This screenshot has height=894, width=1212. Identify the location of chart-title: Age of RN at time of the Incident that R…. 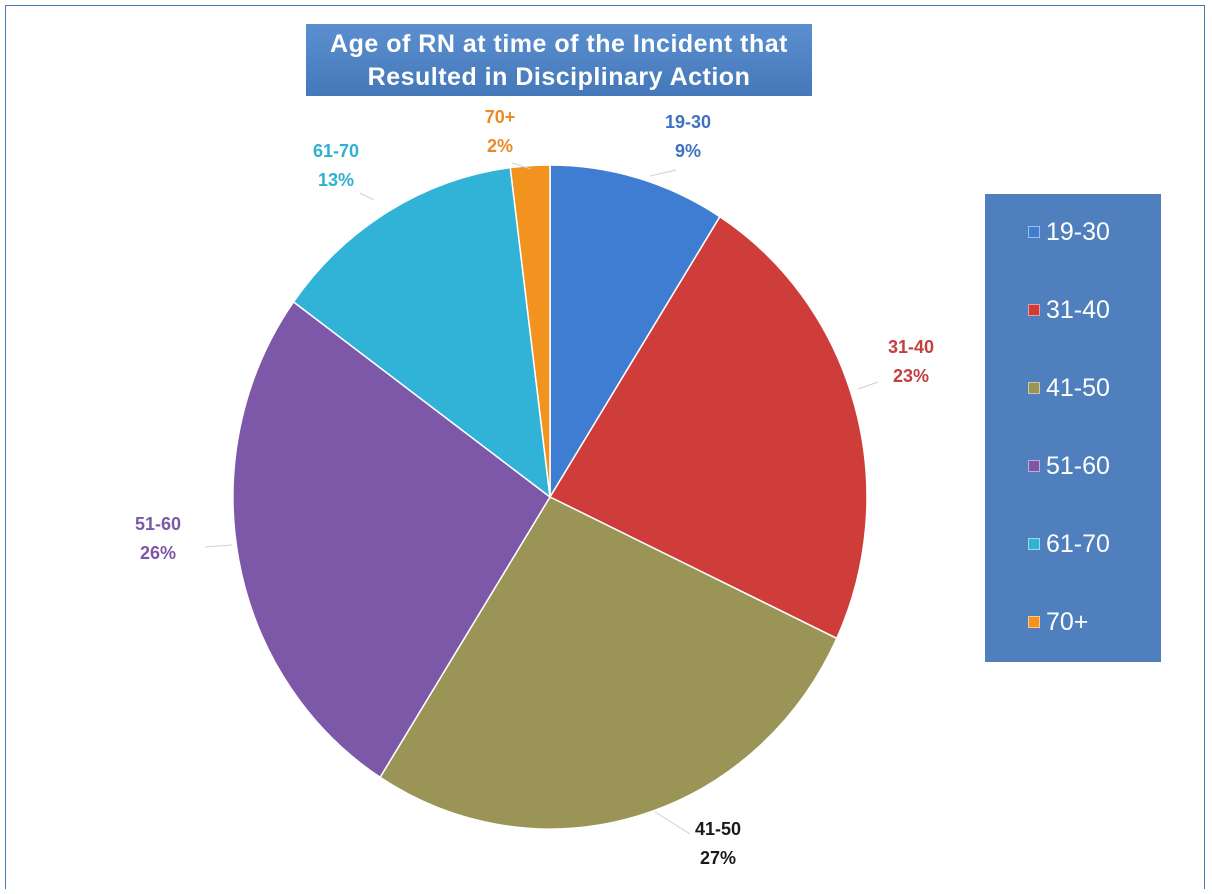
(559, 60).